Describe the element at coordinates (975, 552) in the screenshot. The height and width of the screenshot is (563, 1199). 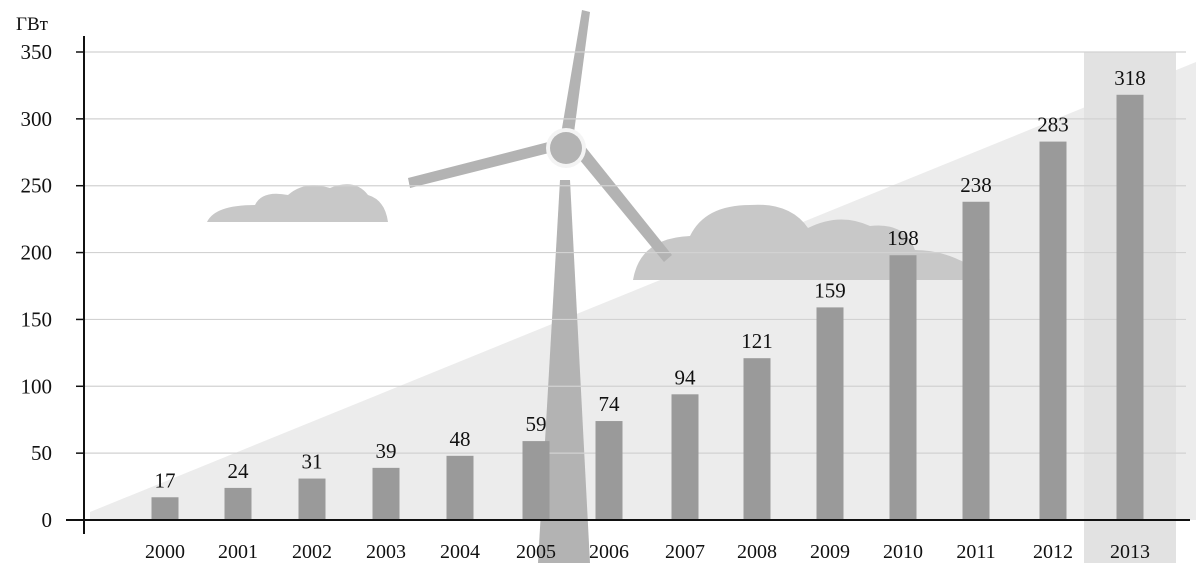
I see `x-tick-label: 2011` at that location.